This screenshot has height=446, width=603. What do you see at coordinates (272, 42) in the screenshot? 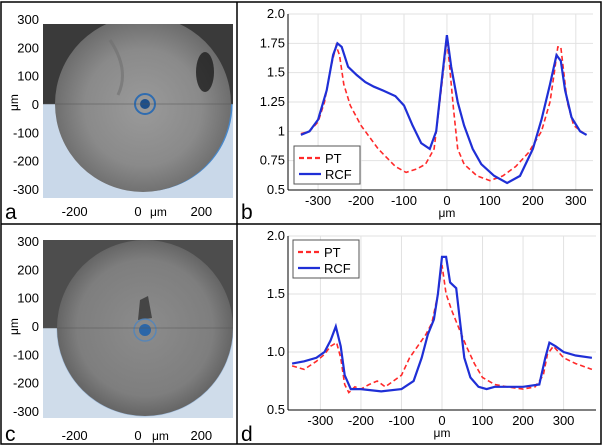
I see `y-tick-label: 1.75` at bounding box center [272, 42].